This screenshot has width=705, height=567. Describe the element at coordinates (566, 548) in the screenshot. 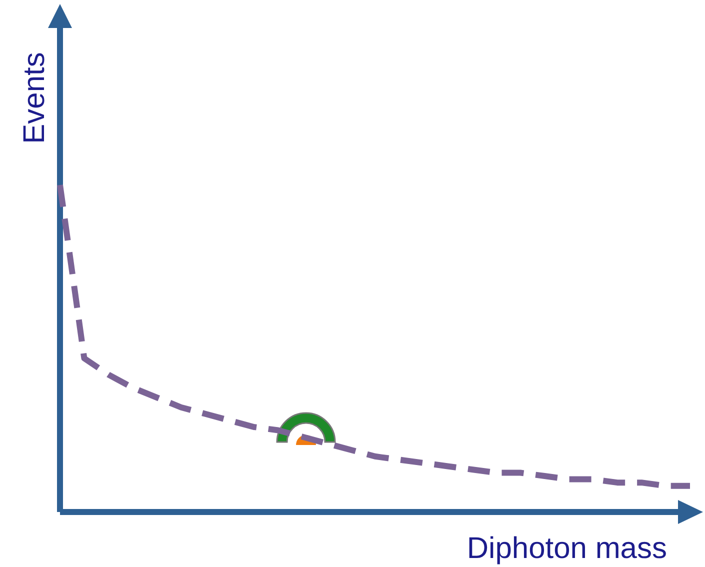

I see `x-axis-title: Diphoton mass` at that location.